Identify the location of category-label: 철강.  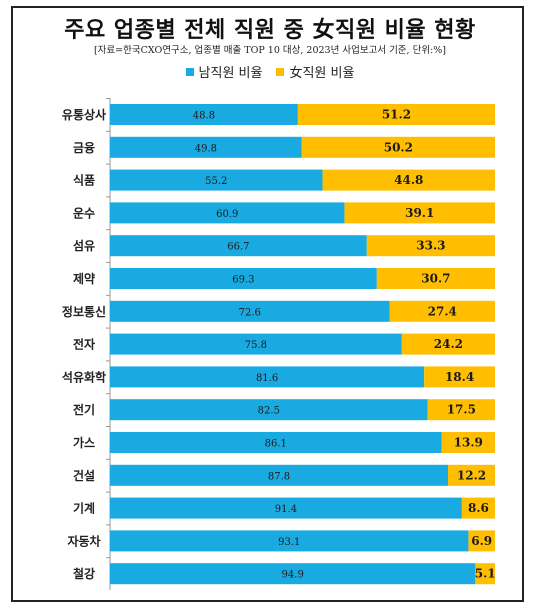
(84, 573).